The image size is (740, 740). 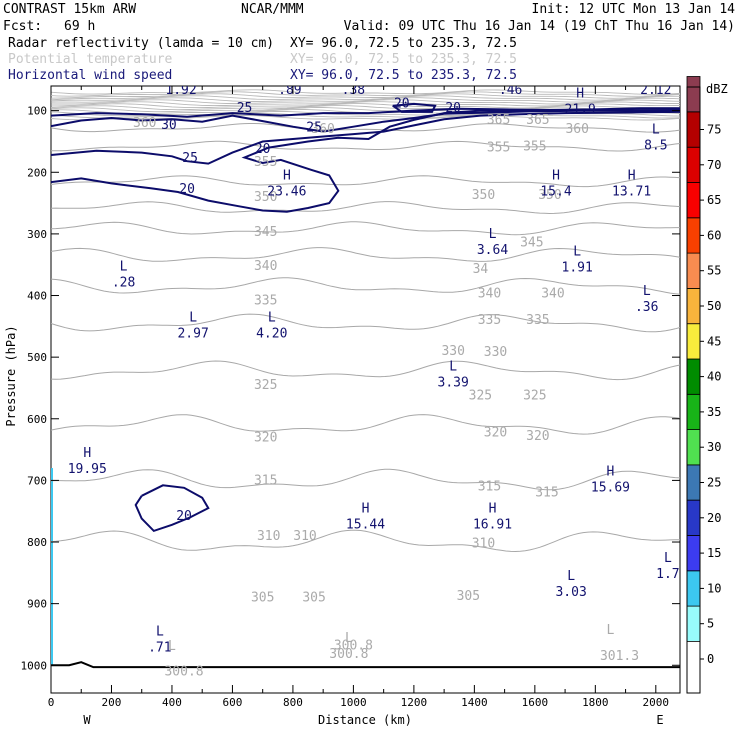 I want to click on wind-extremum-marker-21: L, so click(x=668, y=558).